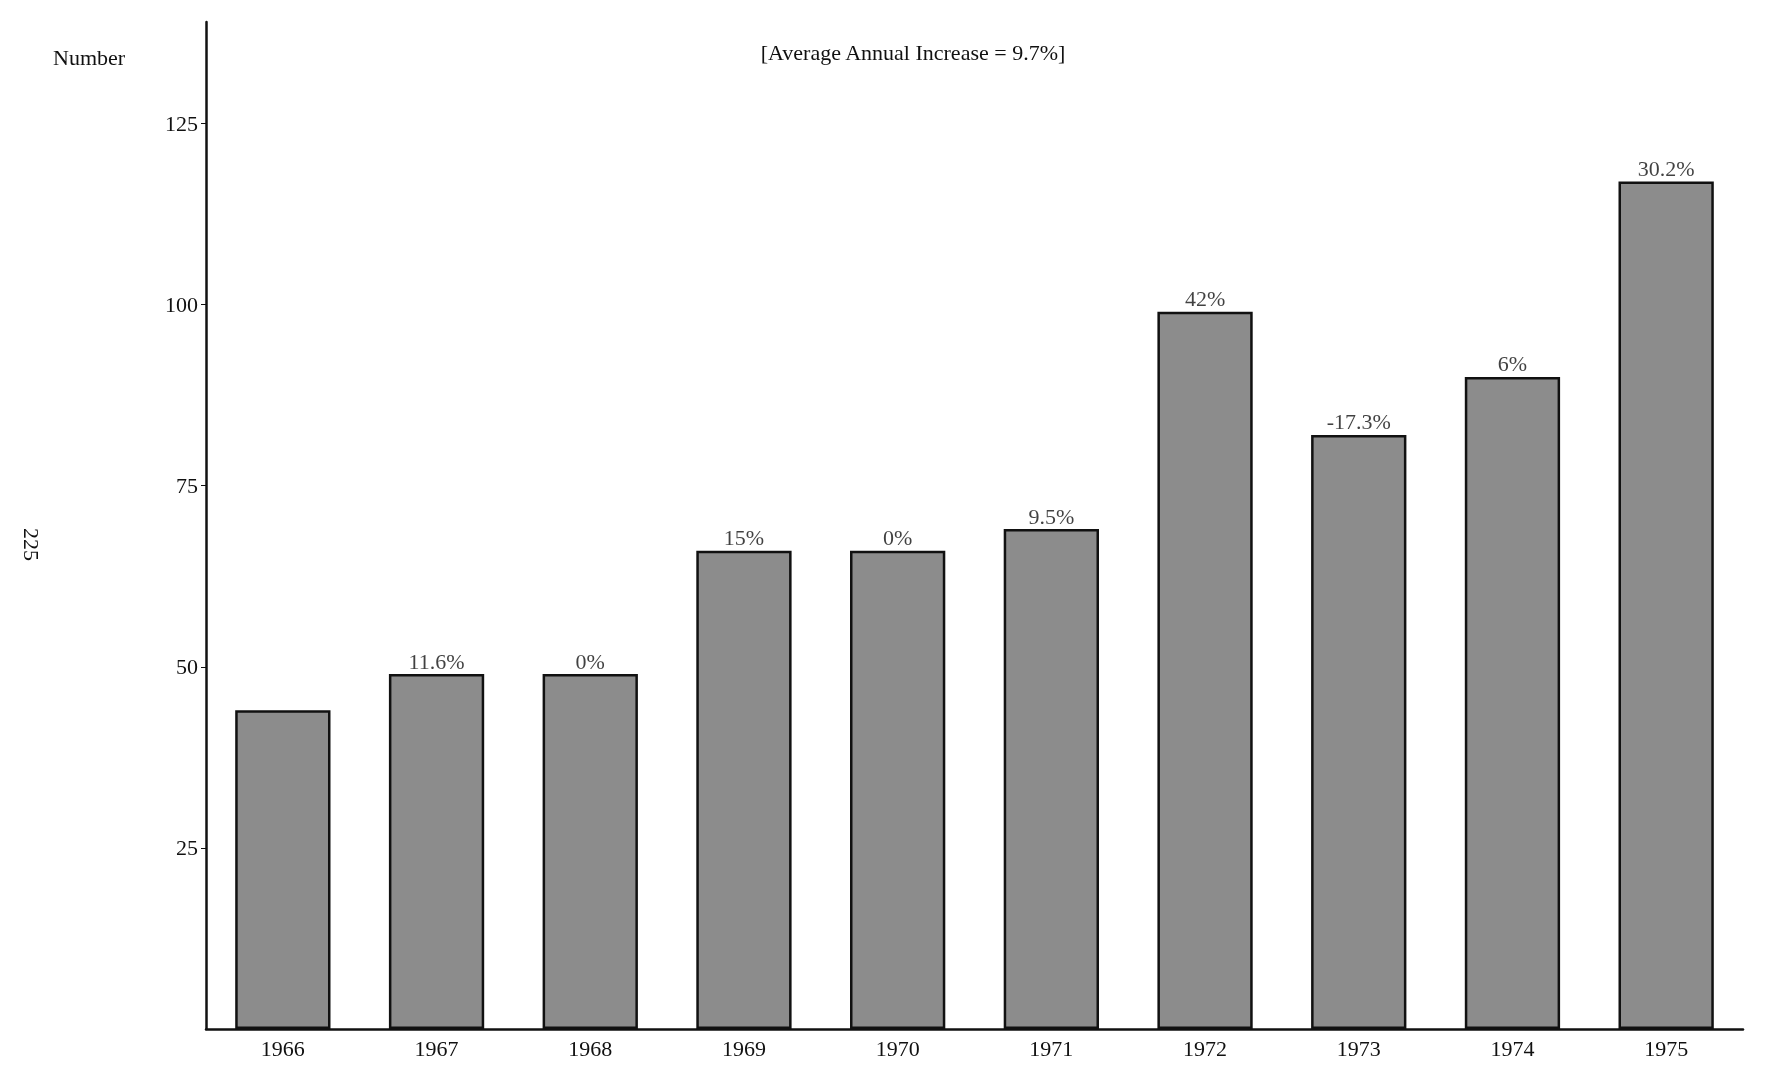  Describe the element at coordinates (1512, 1048) in the screenshot. I see `x-tick-label: 1974` at that location.